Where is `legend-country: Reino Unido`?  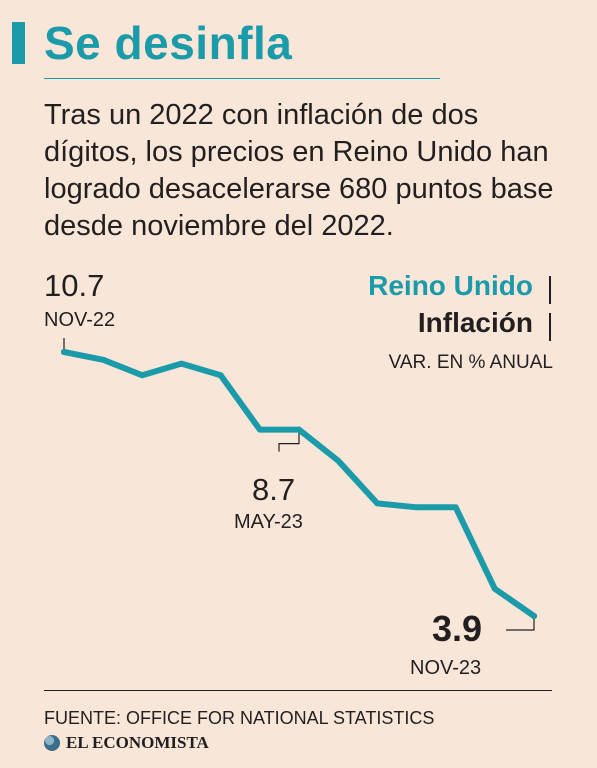
legend-country: Reino Unido is located at coordinates (450, 285).